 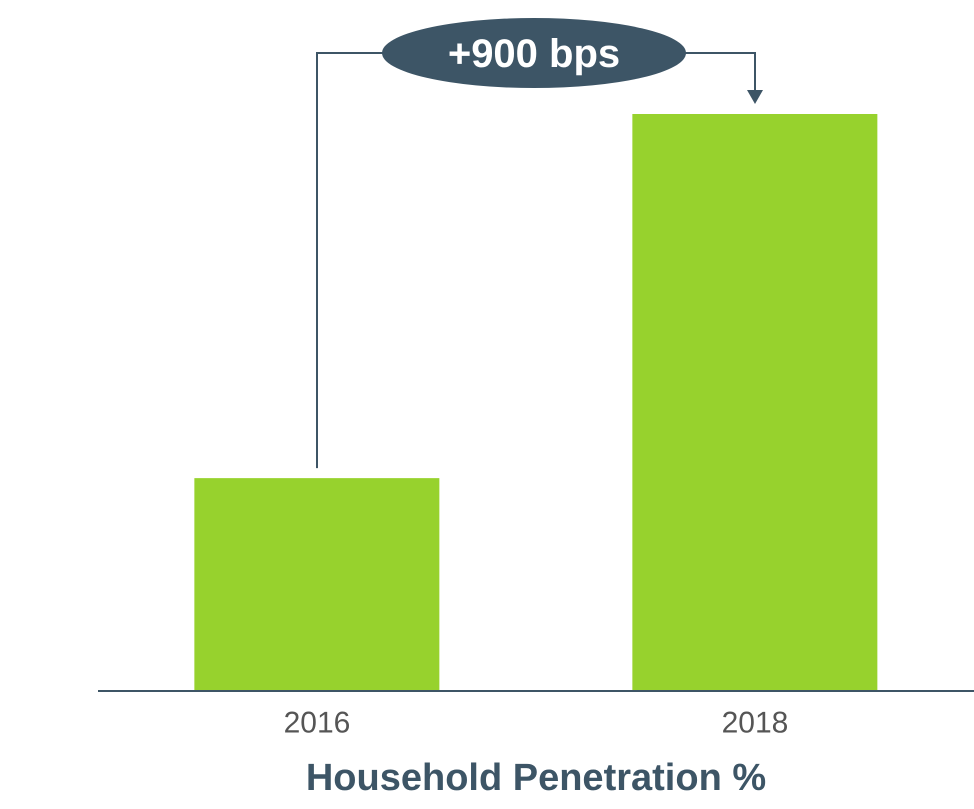 I want to click on x-axis-title: Household Penetration %, so click(x=536, y=778).